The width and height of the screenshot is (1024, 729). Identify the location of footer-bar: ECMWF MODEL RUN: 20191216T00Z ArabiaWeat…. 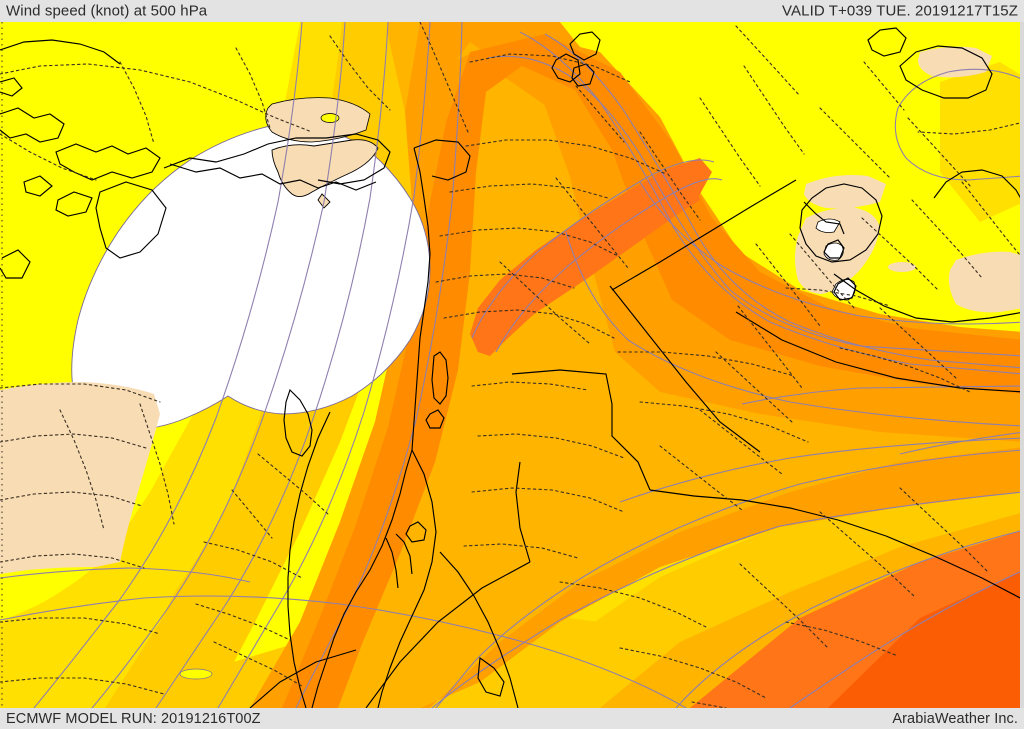
(512, 718).